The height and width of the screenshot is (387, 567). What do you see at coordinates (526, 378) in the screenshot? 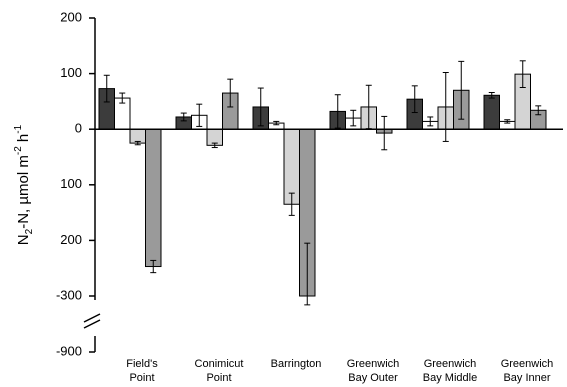
I see `x-tick-label: Bay Inner` at bounding box center [526, 378].